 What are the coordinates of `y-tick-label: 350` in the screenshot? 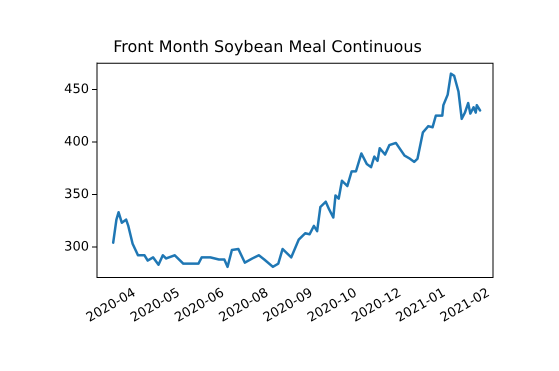 It's located at (76, 194).